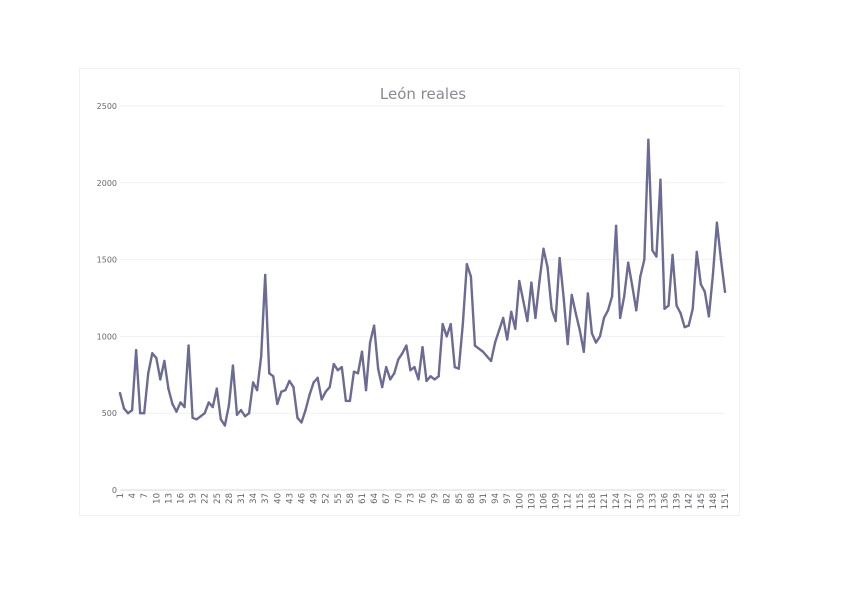 The image size is (848, 599). Describe the element at coordinates (363, 498) in the screenshot. I see `x-tick-label: 61` at that location.